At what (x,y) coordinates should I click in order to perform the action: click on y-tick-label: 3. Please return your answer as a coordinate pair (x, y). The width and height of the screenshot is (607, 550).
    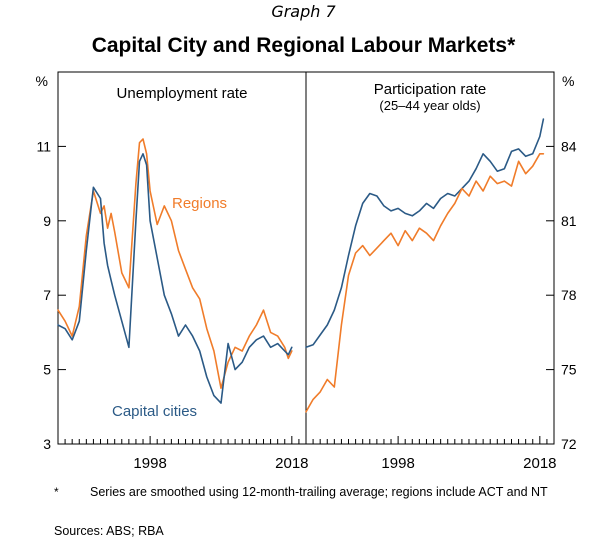
    Looking at the image, I should click on (47, 444).